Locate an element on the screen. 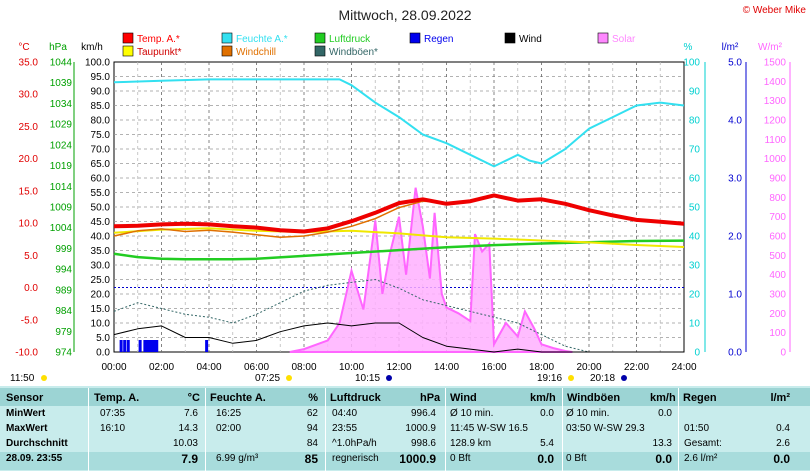 The image size is (810, 471). moonset-marker: 20:18 is located at coordinates (602, 378).